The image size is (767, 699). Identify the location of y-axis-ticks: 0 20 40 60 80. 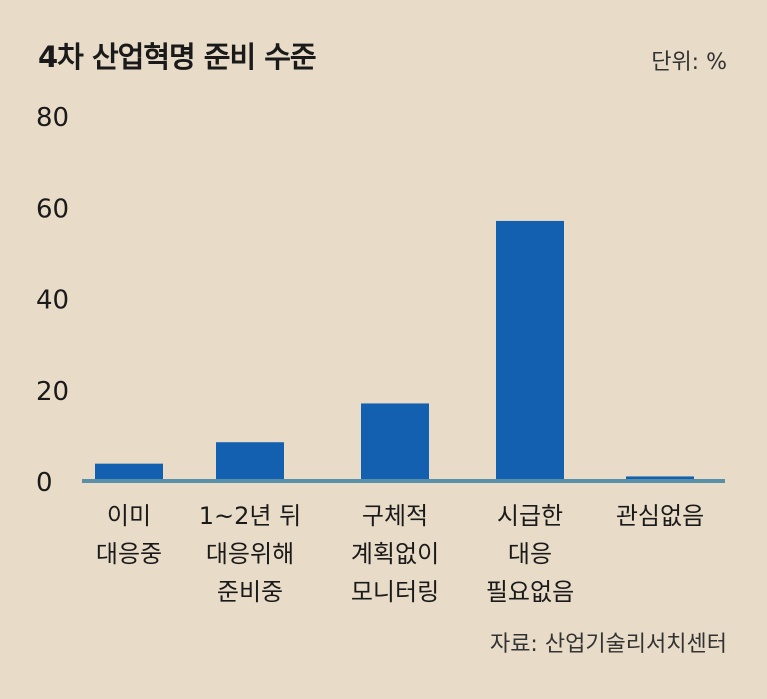
(52, 300).